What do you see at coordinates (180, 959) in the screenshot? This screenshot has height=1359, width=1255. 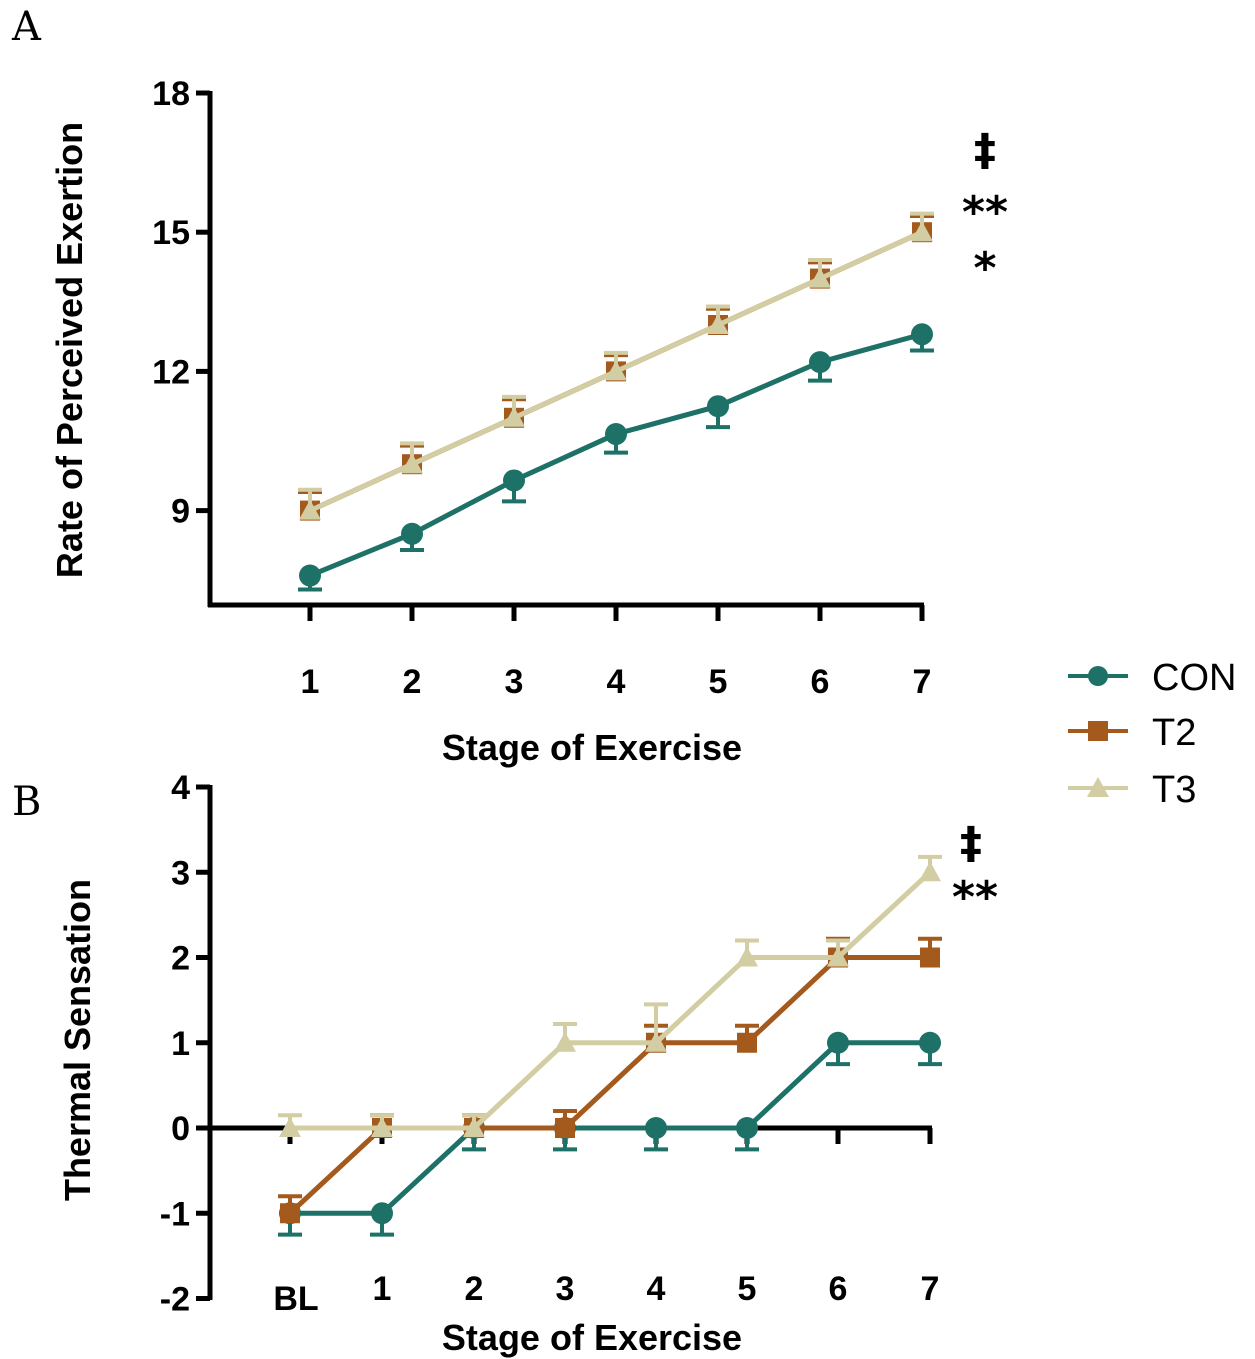 I see `chart-b-y-tick-label: 2` at bounding box center [180, 959].